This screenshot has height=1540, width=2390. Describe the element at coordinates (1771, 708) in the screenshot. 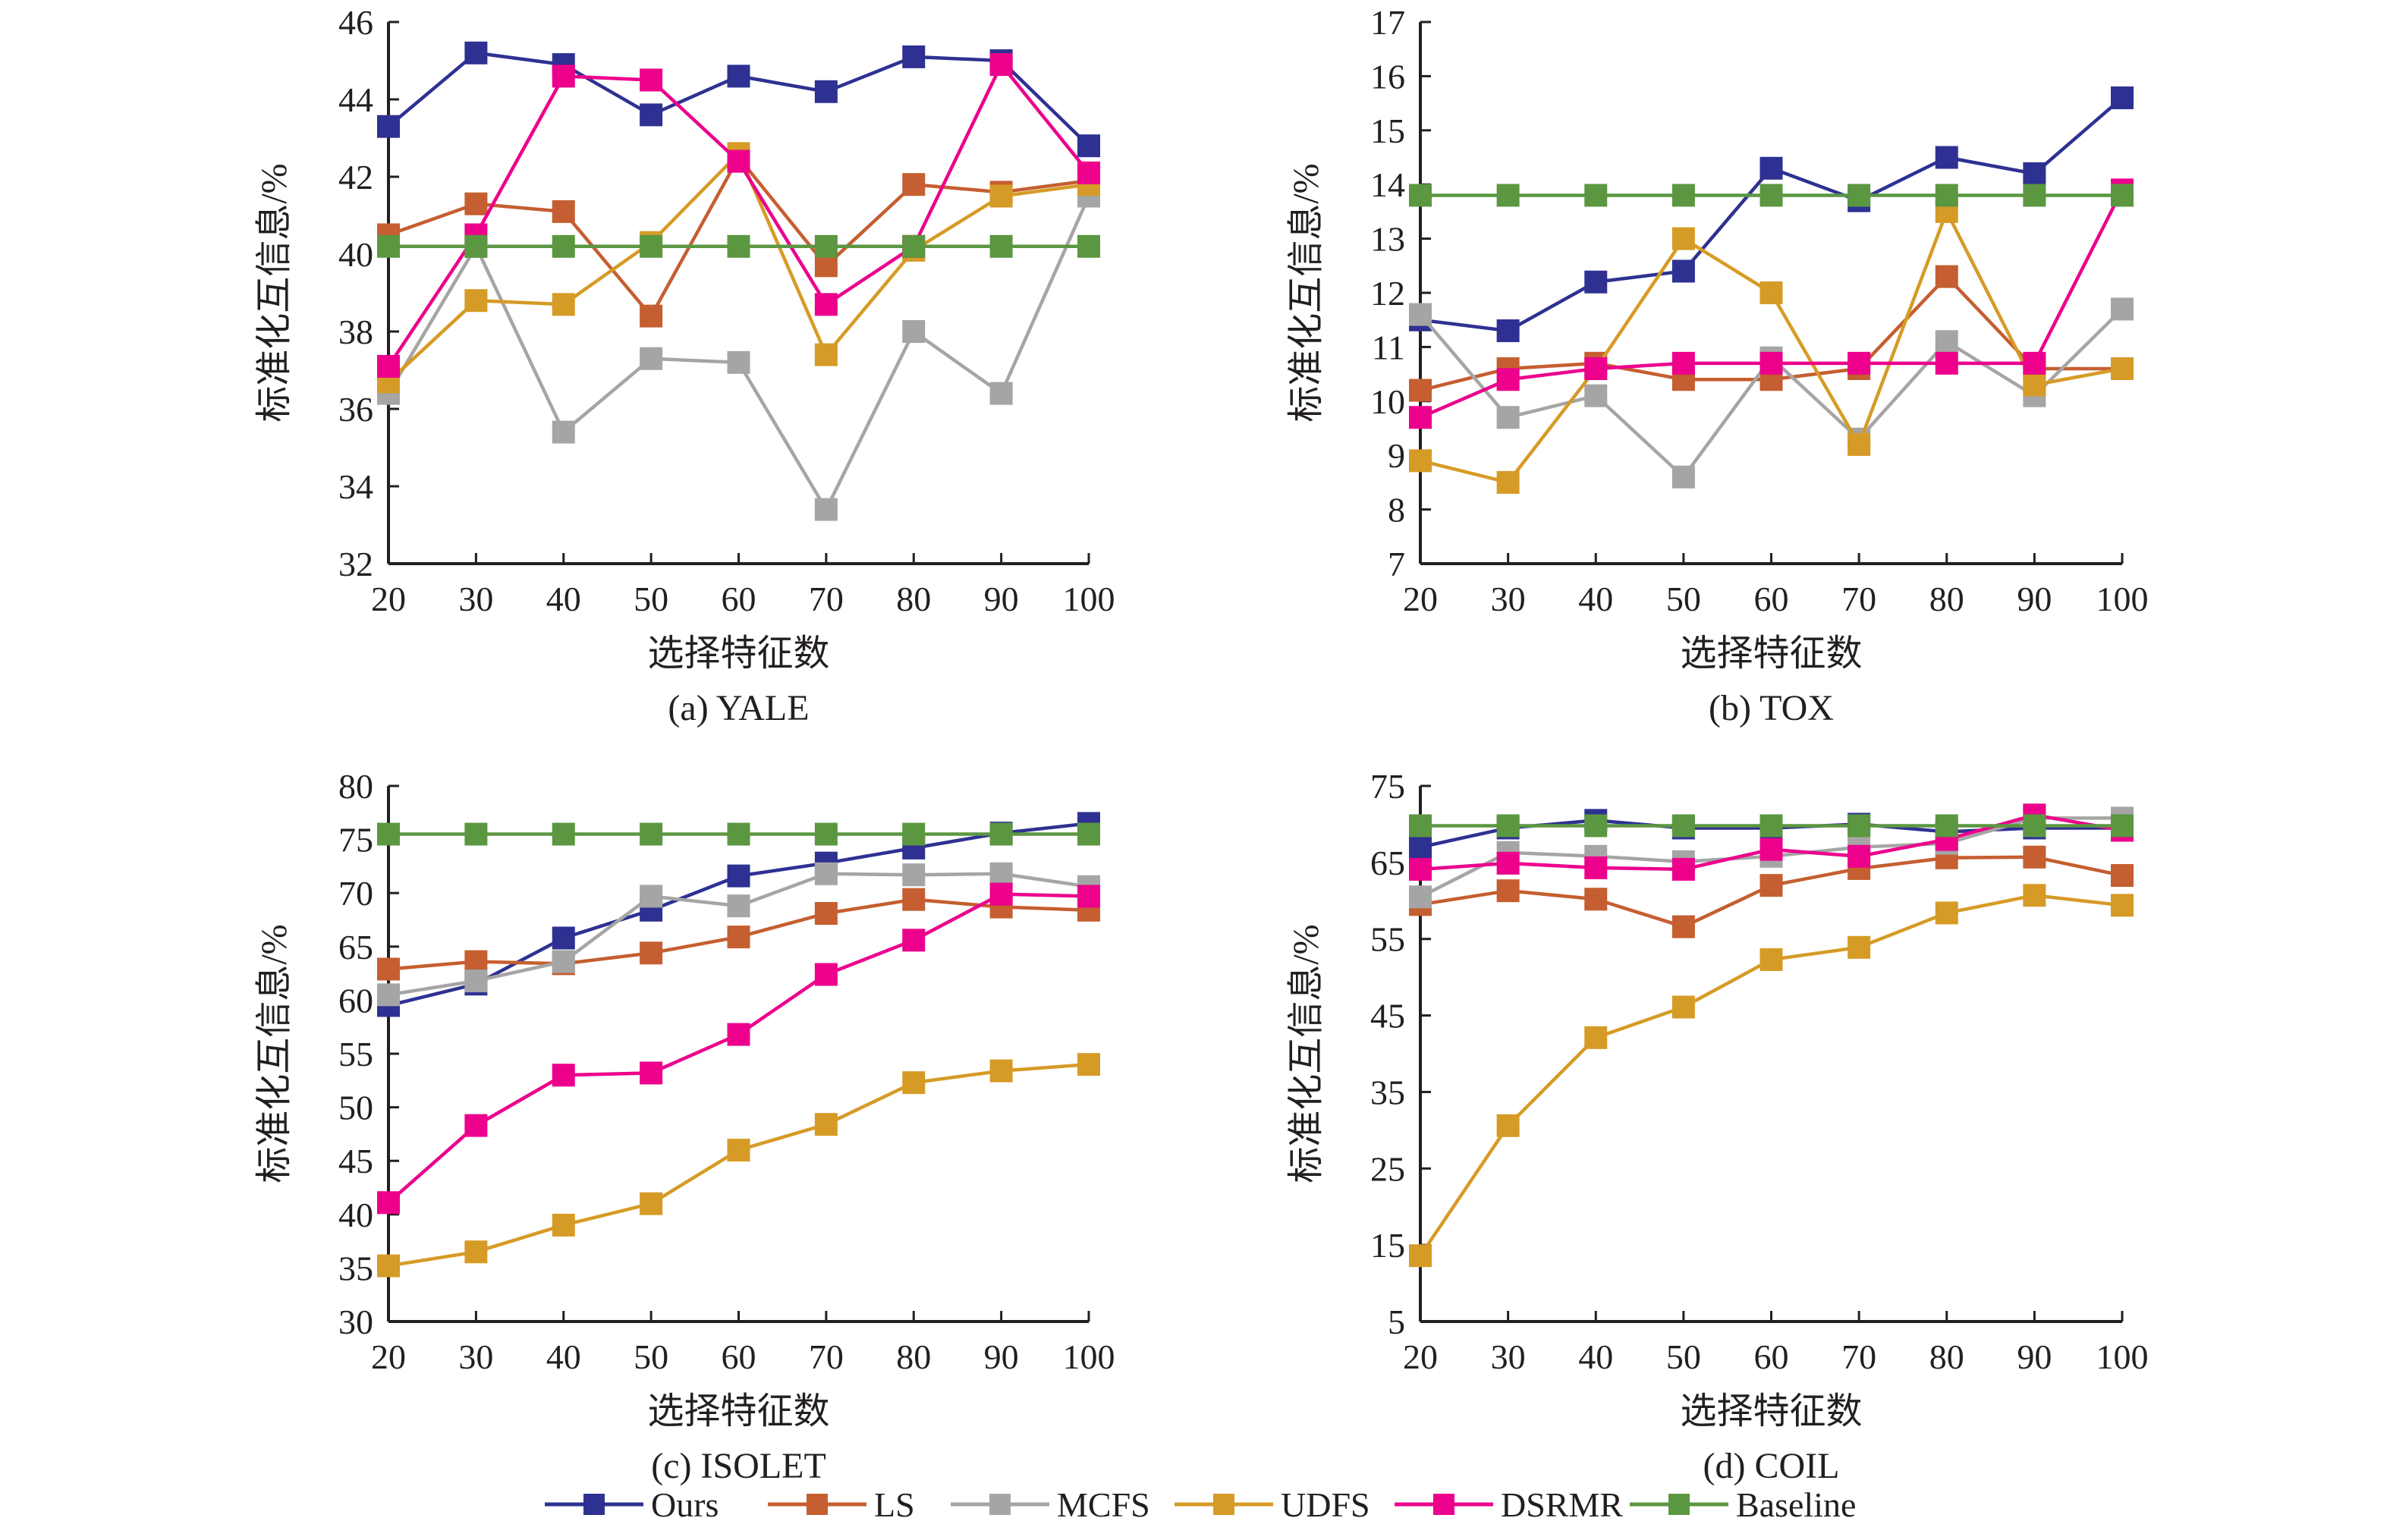

I see `panel-caption: (b) TOX` at that location.